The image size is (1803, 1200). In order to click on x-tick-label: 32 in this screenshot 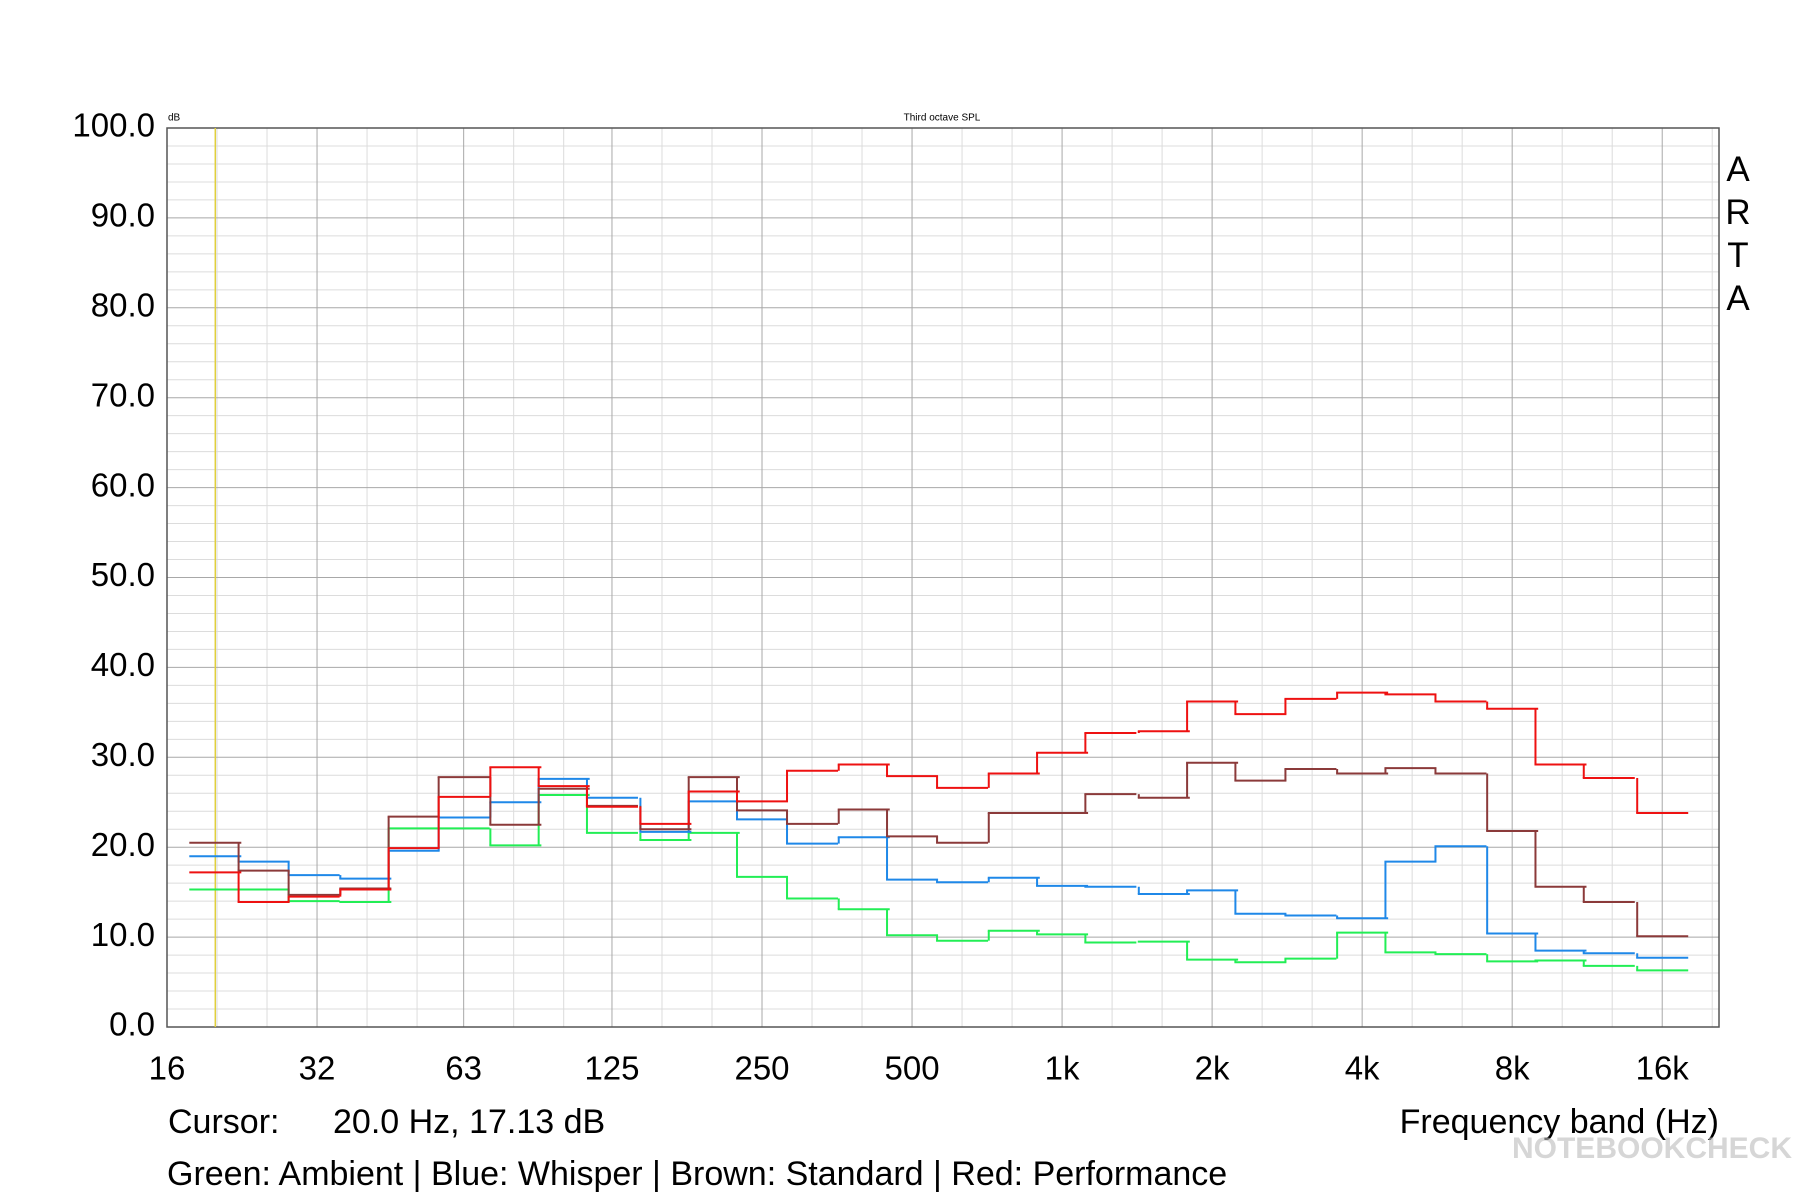, I will do `click(317, 1068)`.